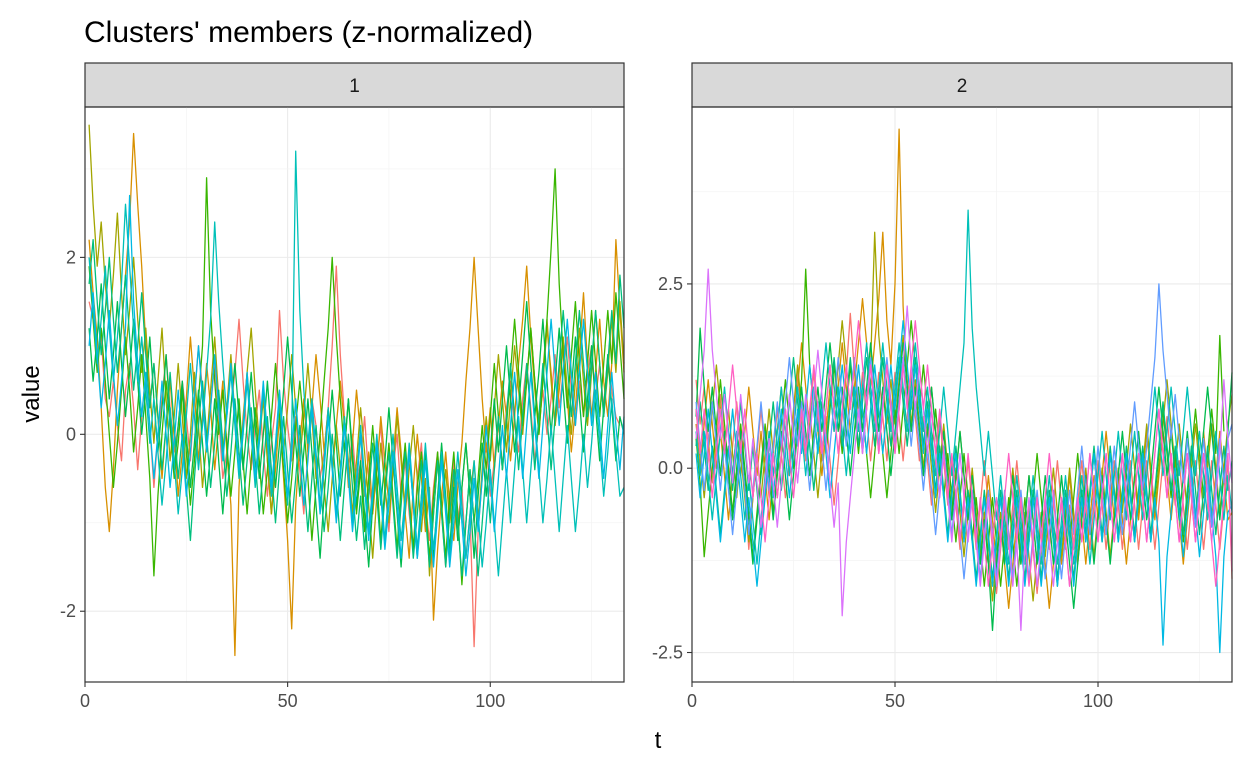 The width and height of the screenshot is (1248, 768). I want to click on y-tick-label: 0, so click(71, 434).